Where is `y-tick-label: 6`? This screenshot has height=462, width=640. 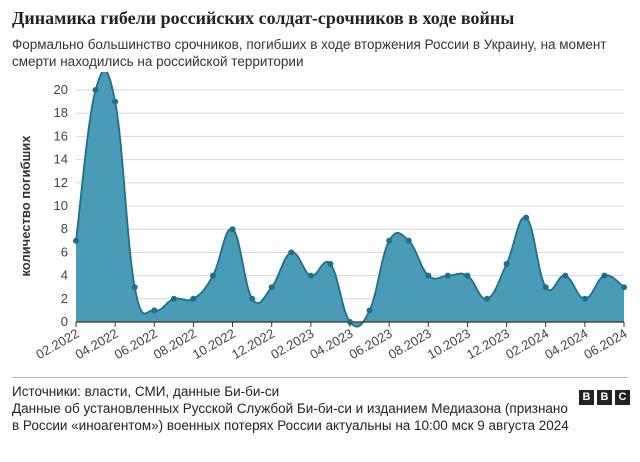
y-tick-label: 6 is located at coordinates (64, 251).